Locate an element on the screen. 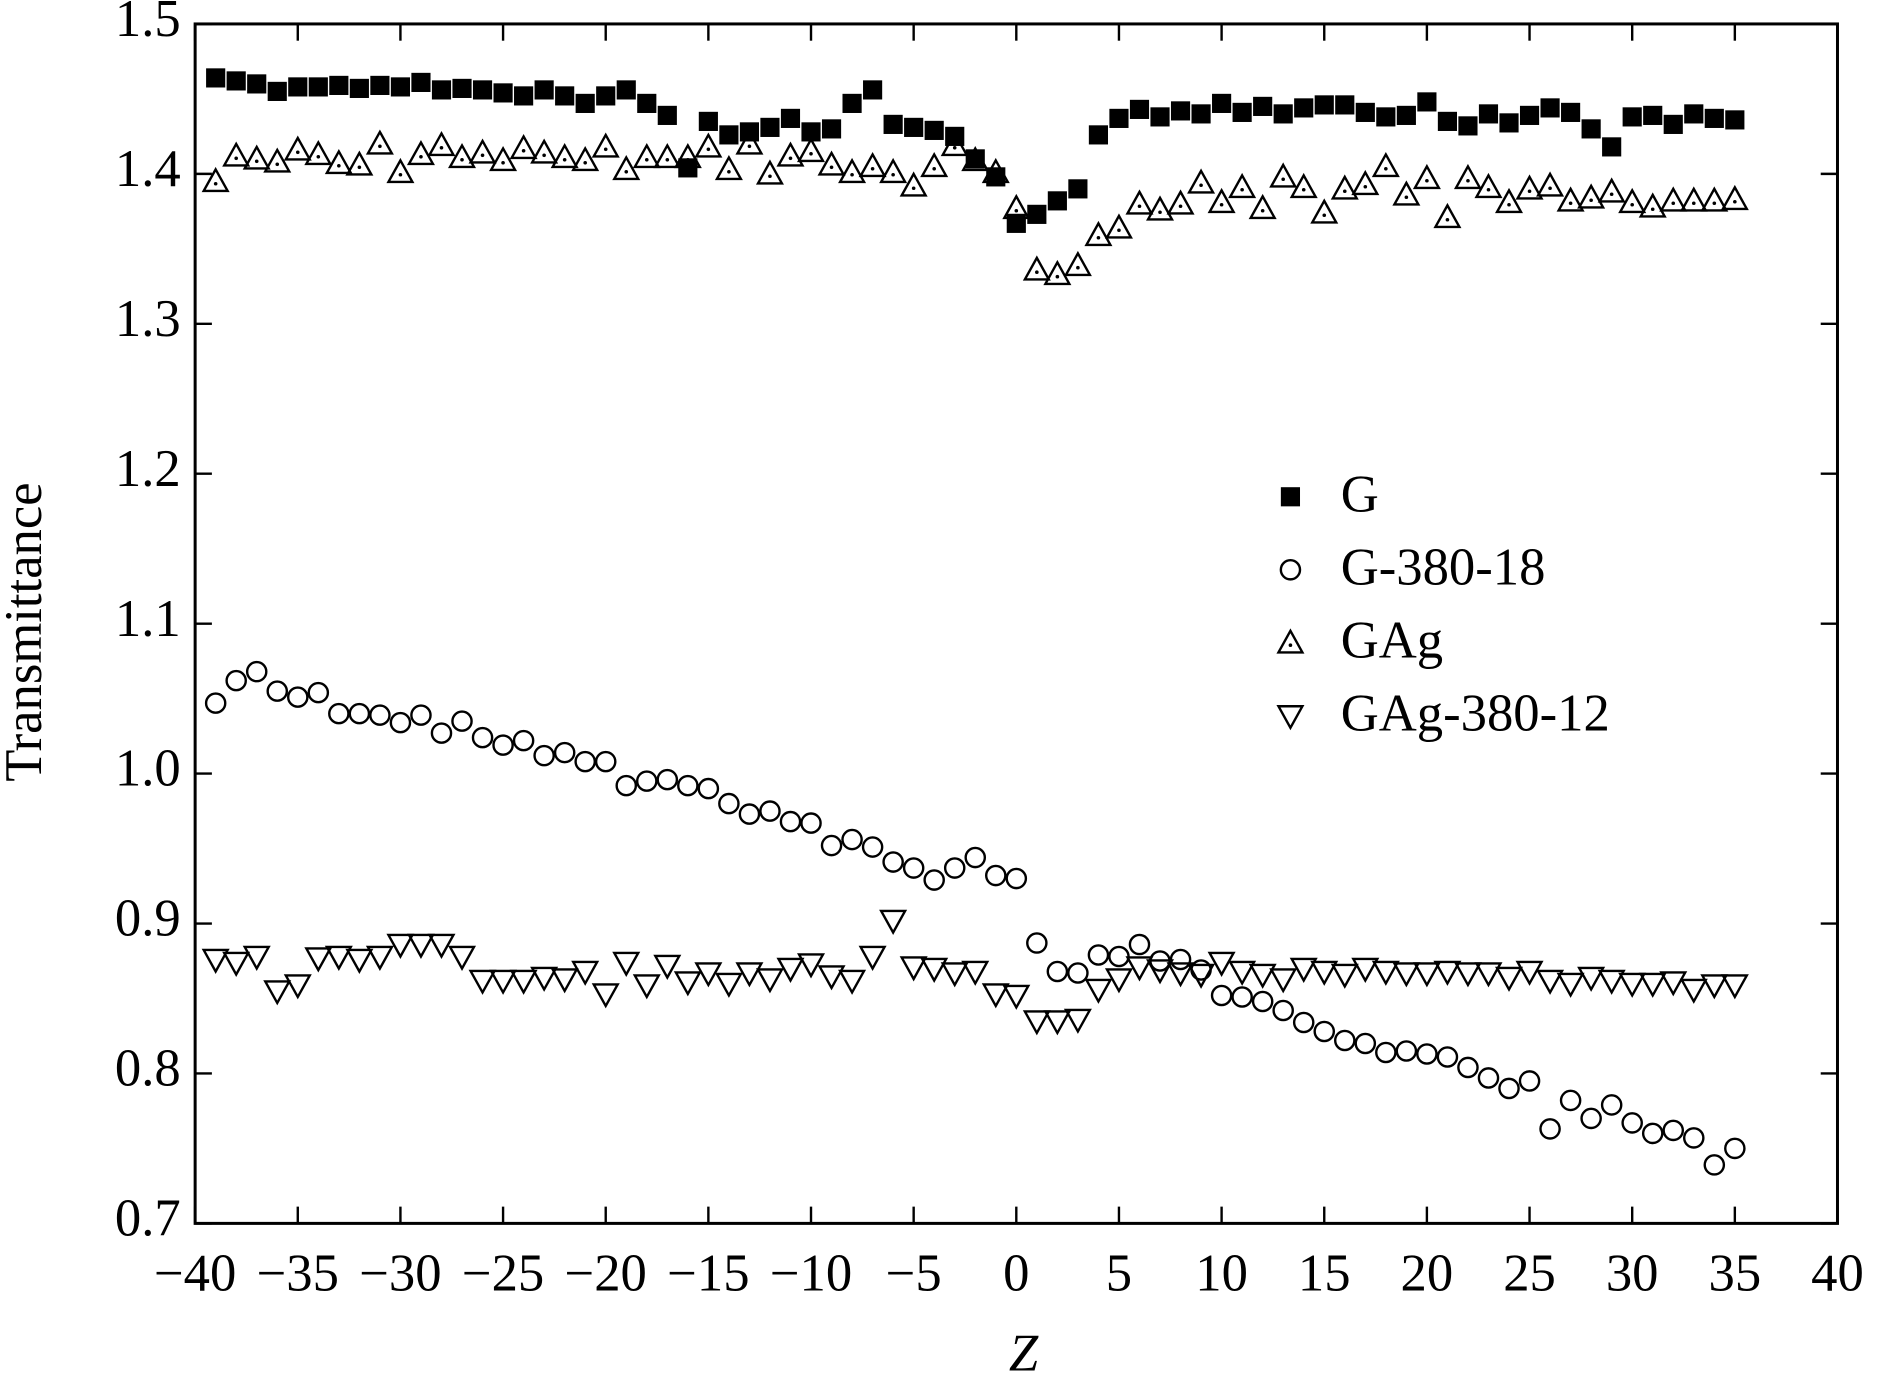 The width and height of the screenshot is (1877, 1379). x-tick-label: 30 is located at coordinates (1632, 1274).